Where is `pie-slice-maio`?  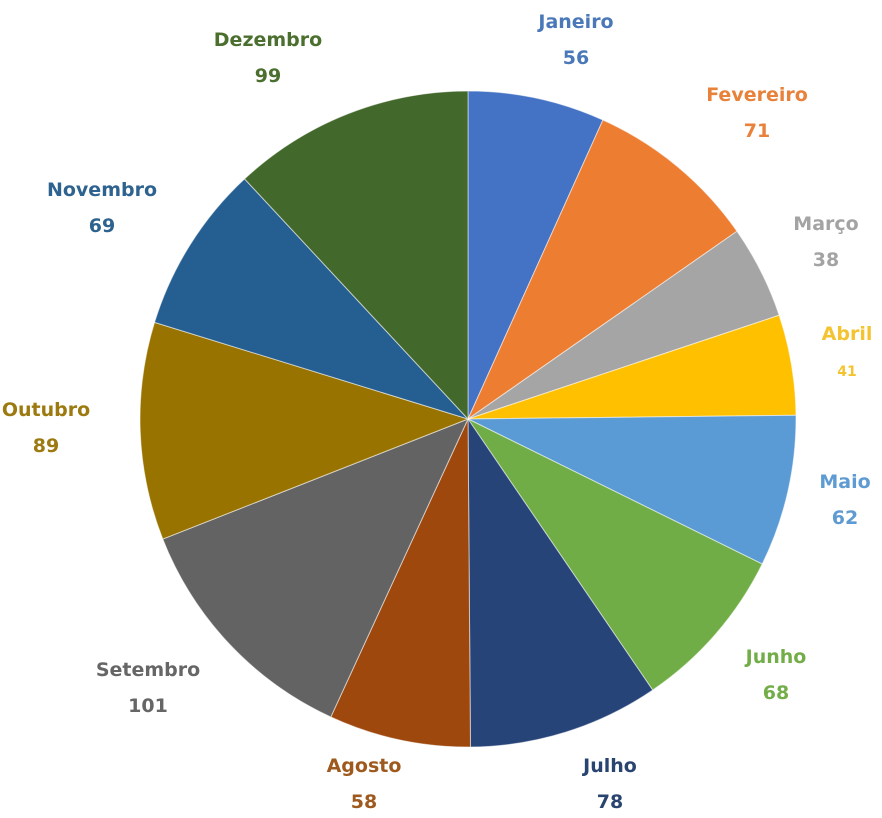
pie-slice-maio is located at coordinates (632, 489).